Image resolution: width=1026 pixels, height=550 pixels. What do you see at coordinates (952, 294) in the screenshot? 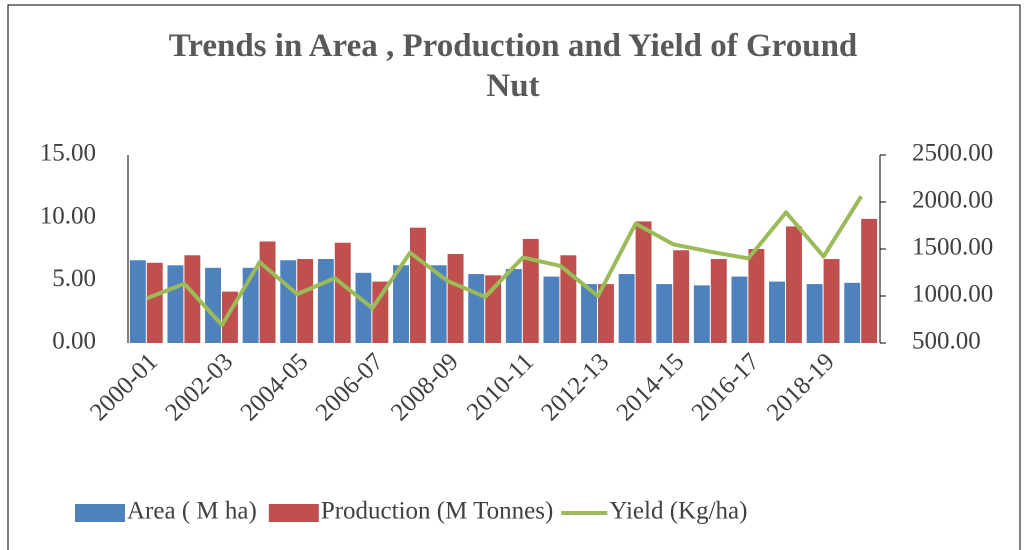
I see `y2-tick-label: 1000.00` at bounding box center [952, 294].